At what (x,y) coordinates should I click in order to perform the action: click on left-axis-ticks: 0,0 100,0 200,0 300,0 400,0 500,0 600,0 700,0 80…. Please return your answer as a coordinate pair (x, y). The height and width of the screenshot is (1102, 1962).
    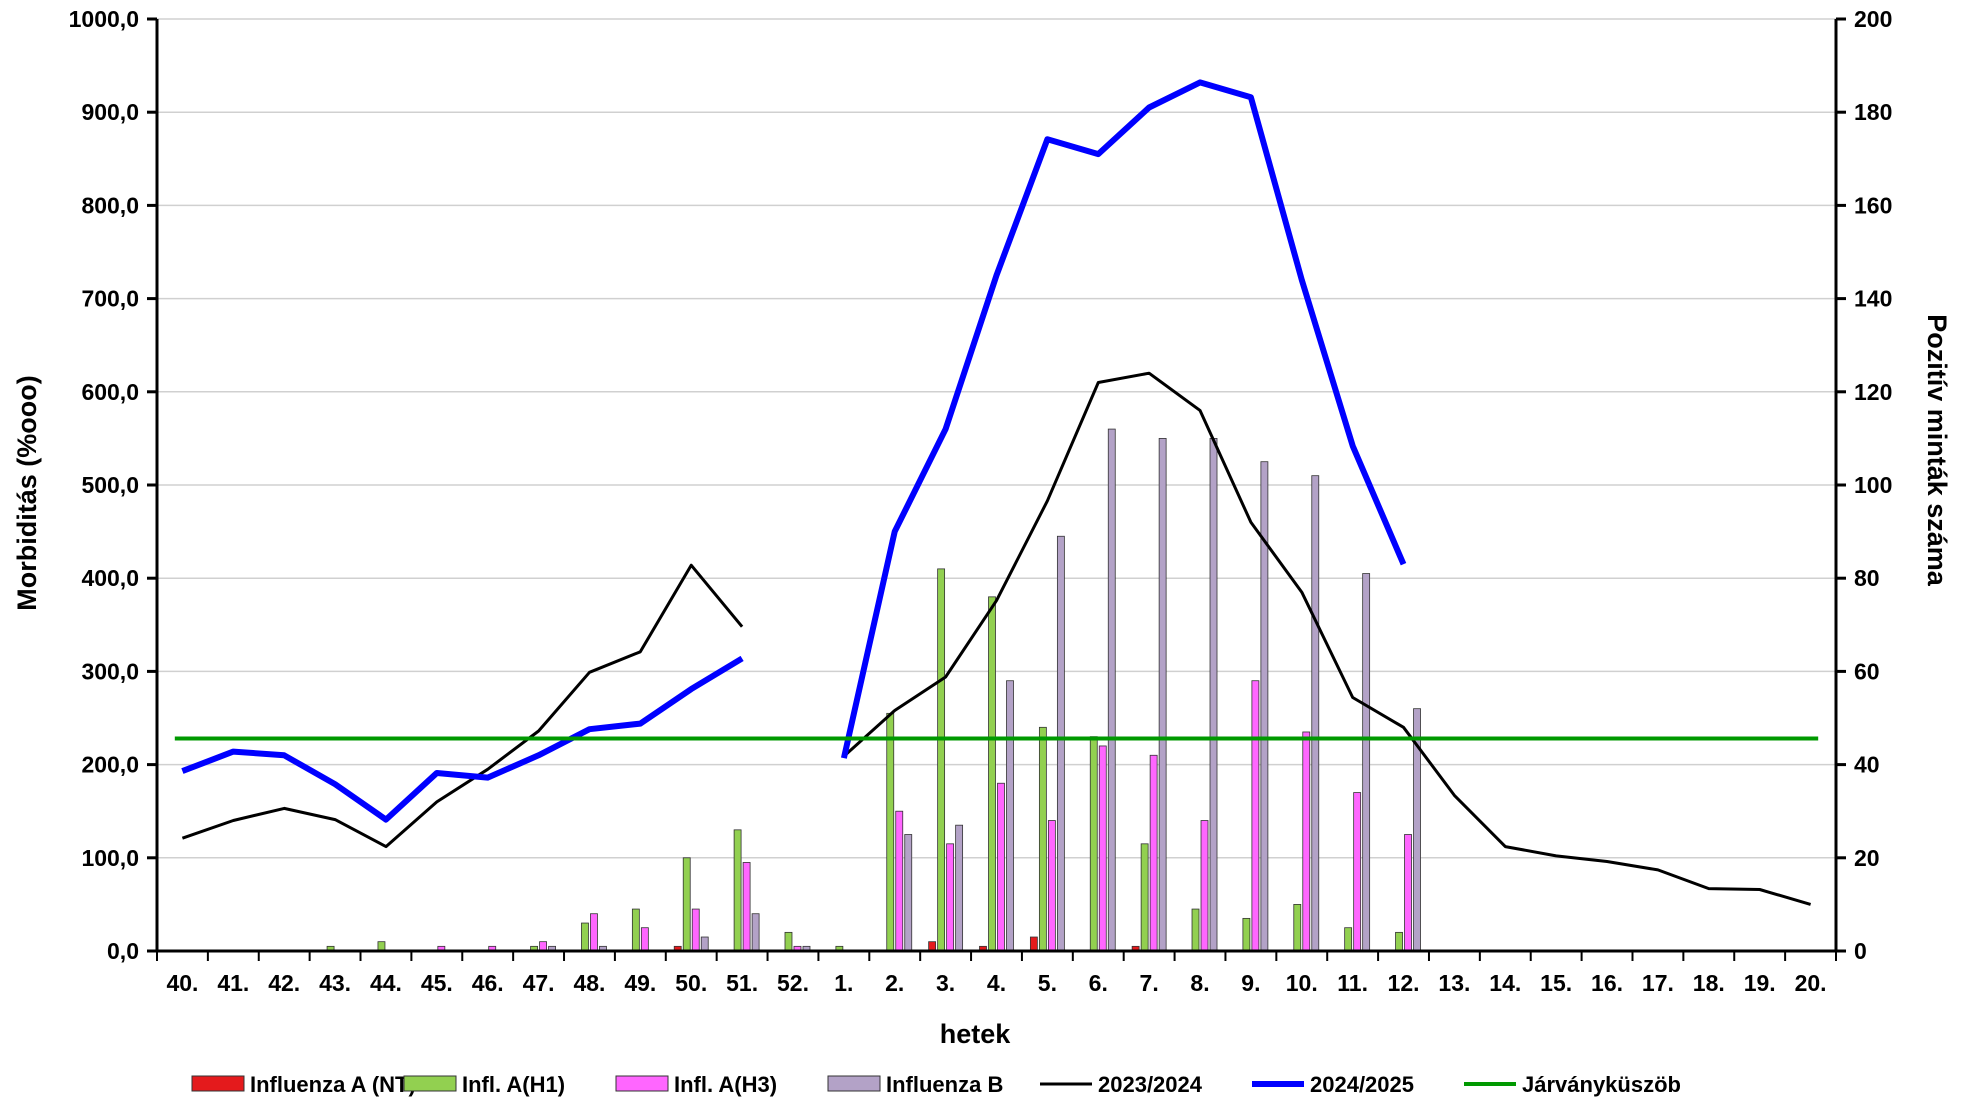
    Looking at the image, I should click on (113, 485).